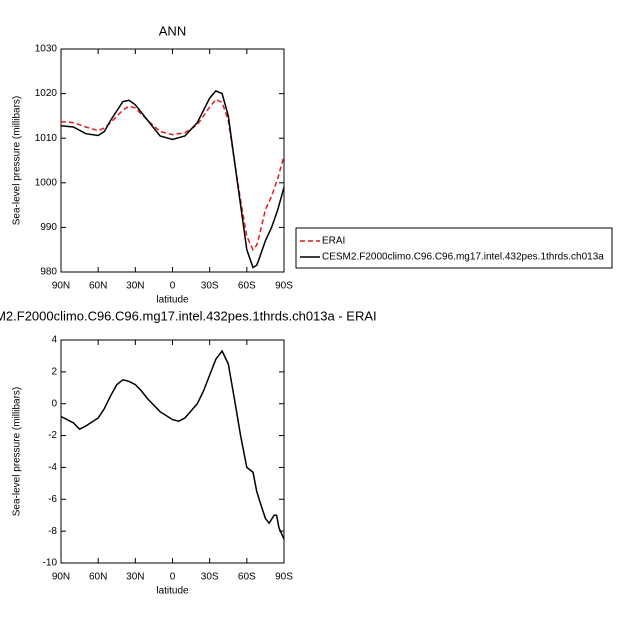 The height and width of the screenshot is (623, 623). I want to click on y-tick-label: 1010, so click(46, 138).